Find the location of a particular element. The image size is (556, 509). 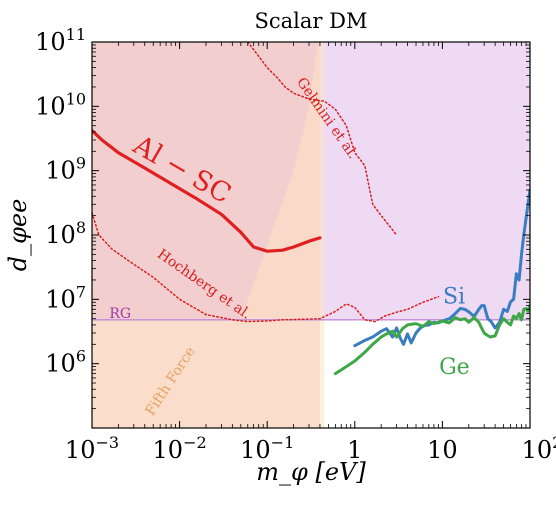

x-axis-label-text: m_φ [eV] is located at coordinates (311, 472).